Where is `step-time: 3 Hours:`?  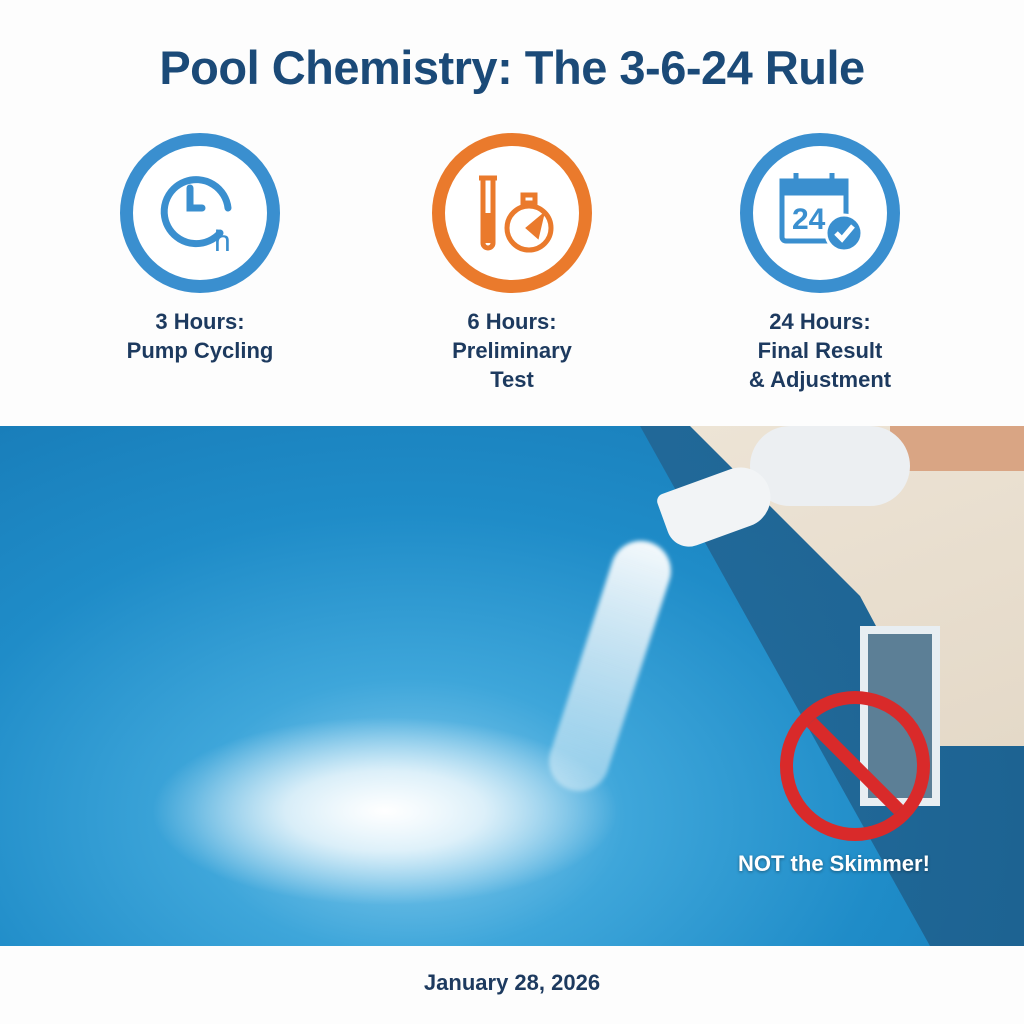
step-time: 3 Hours: is located at coordinates (200, 321).